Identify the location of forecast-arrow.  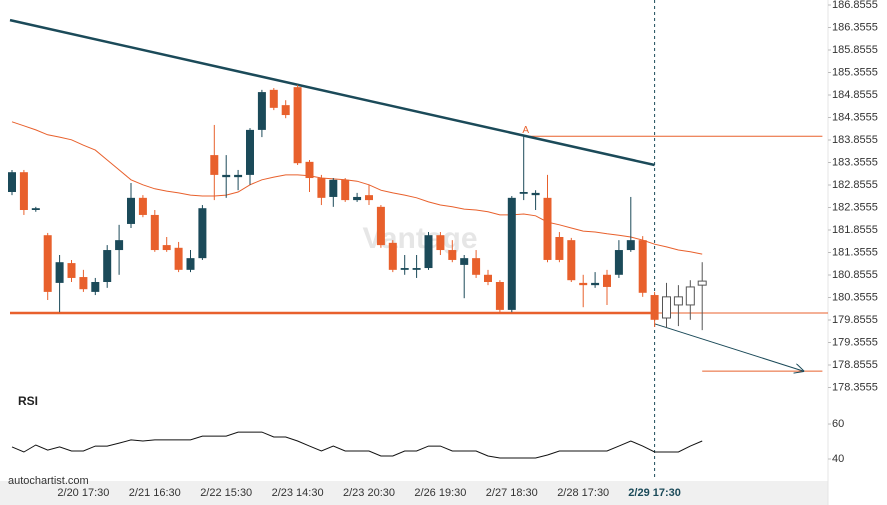
(729, 347).